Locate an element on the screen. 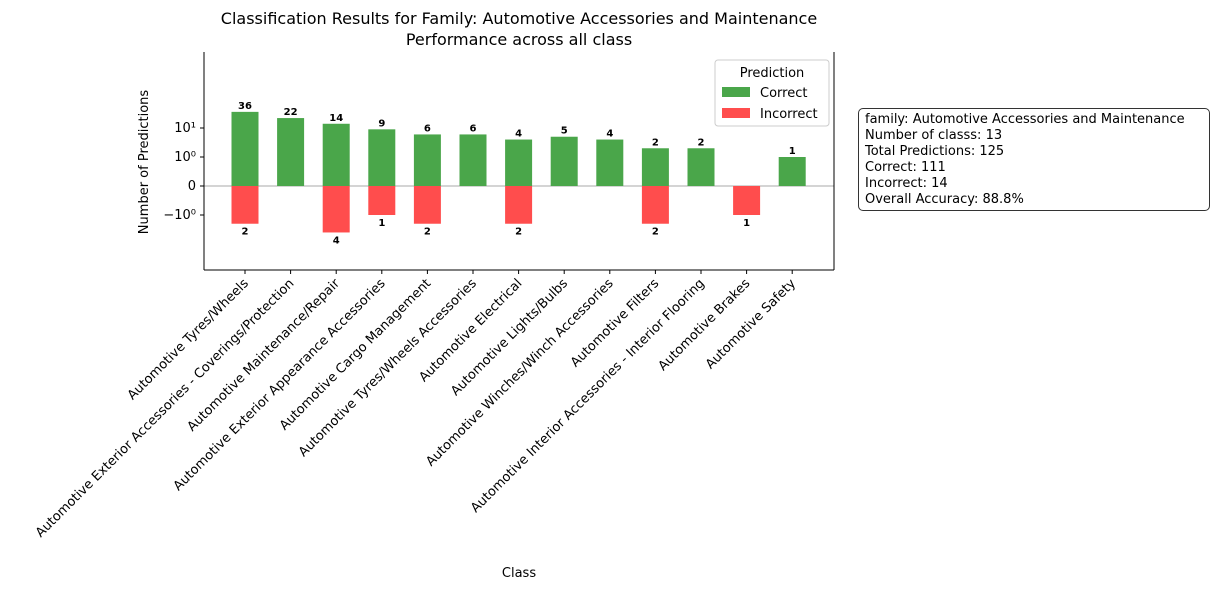  data-label-correct: 14 is located at coordinates (336, 118).